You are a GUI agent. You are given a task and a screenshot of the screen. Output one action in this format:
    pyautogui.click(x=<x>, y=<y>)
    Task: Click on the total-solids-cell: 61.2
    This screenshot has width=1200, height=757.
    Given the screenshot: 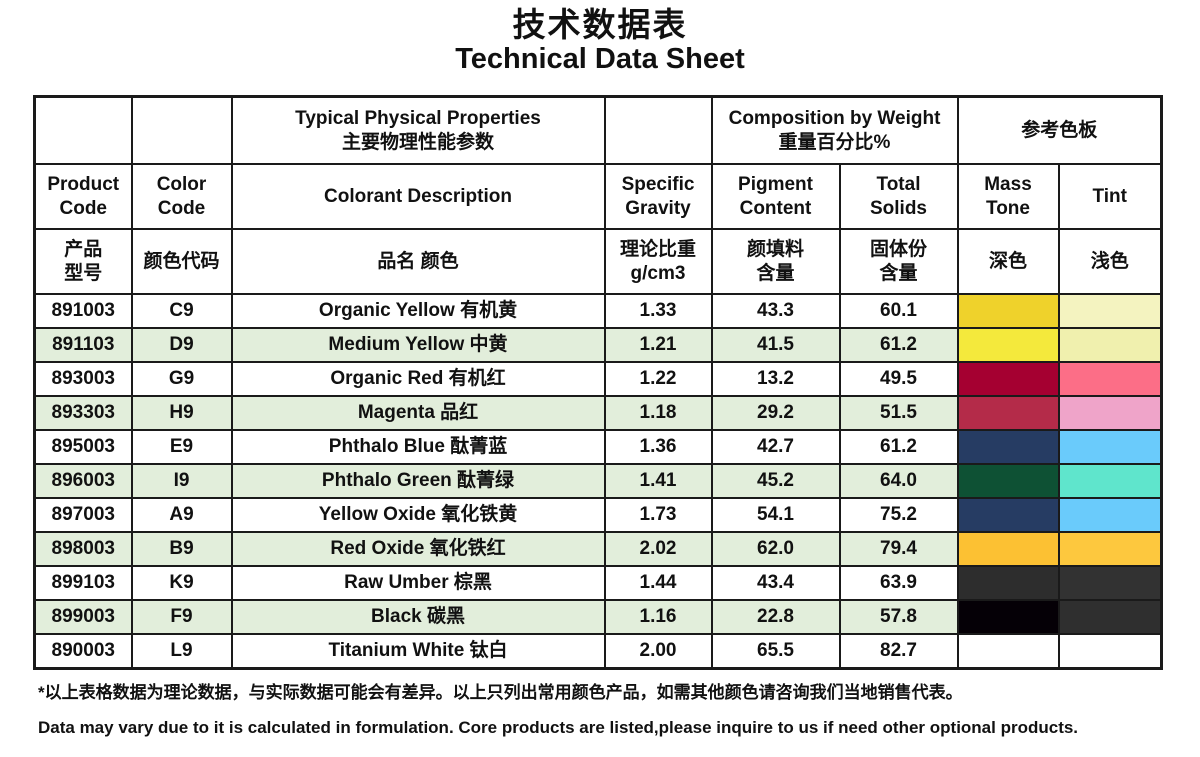 What is the action you would take?
    pyautogui.click(x=898, y=345)
    